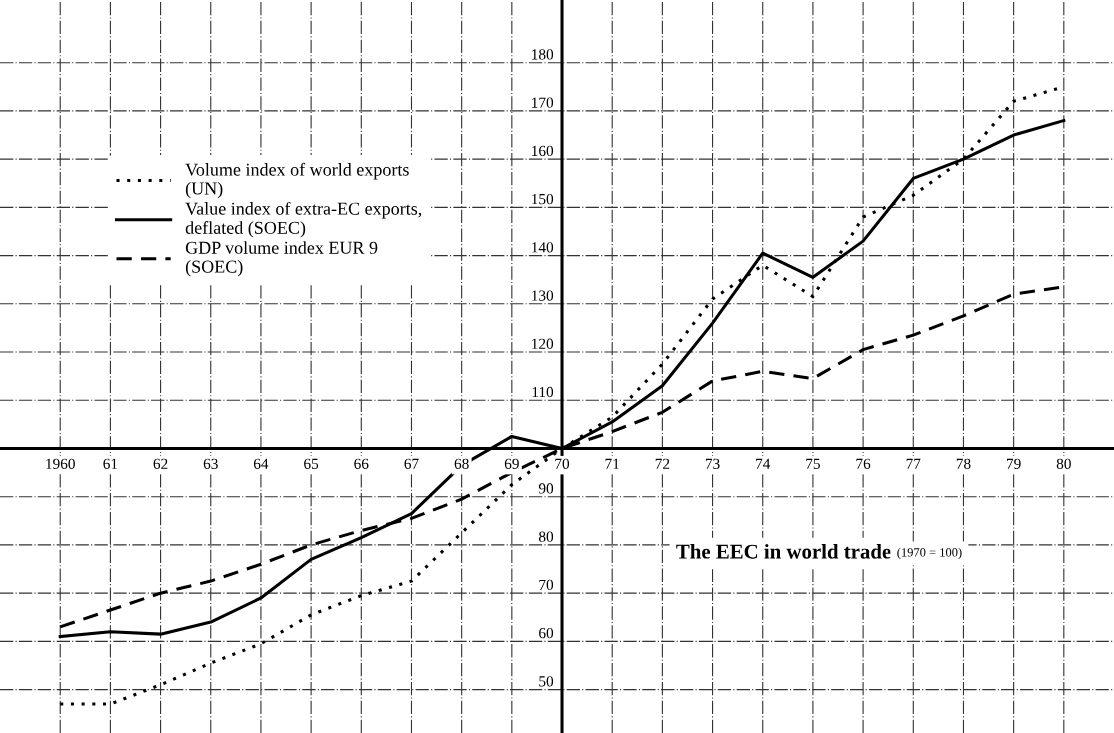 The width and height of the screenshot is (1114, 733). Describe the element at coordinates (543, 102) in the screenshot. I see `y-tick-label: 170` at that location.